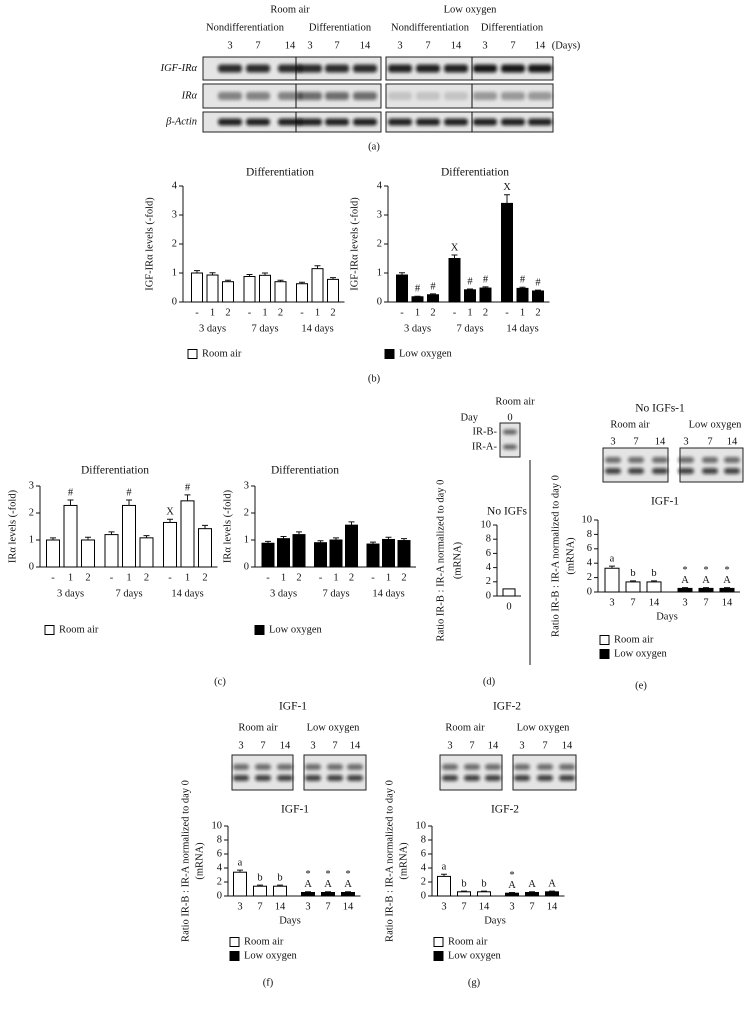  Describe the element at coordinates (348, 884) in the screenshot. I see `annotation: A` at that location.